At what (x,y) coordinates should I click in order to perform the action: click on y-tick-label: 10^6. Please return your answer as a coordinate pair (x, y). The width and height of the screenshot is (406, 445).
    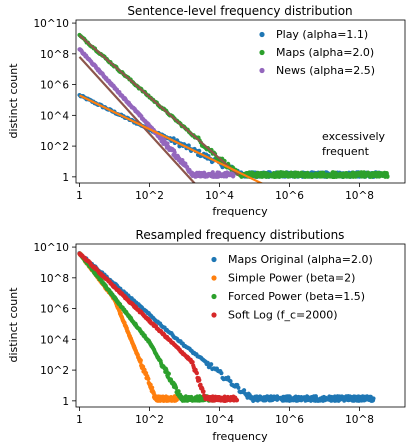
    Looking at the image, I should click on (54, 310).